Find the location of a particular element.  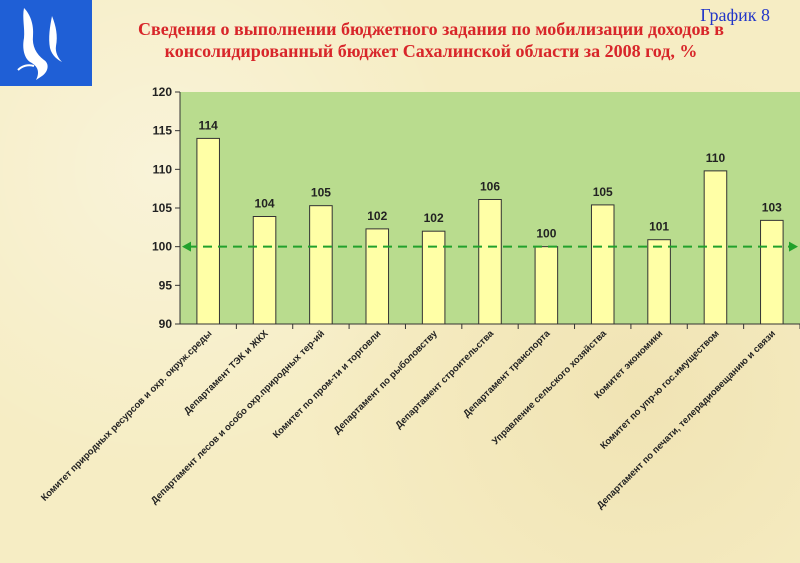

logo is located at coordinates (46, 43).